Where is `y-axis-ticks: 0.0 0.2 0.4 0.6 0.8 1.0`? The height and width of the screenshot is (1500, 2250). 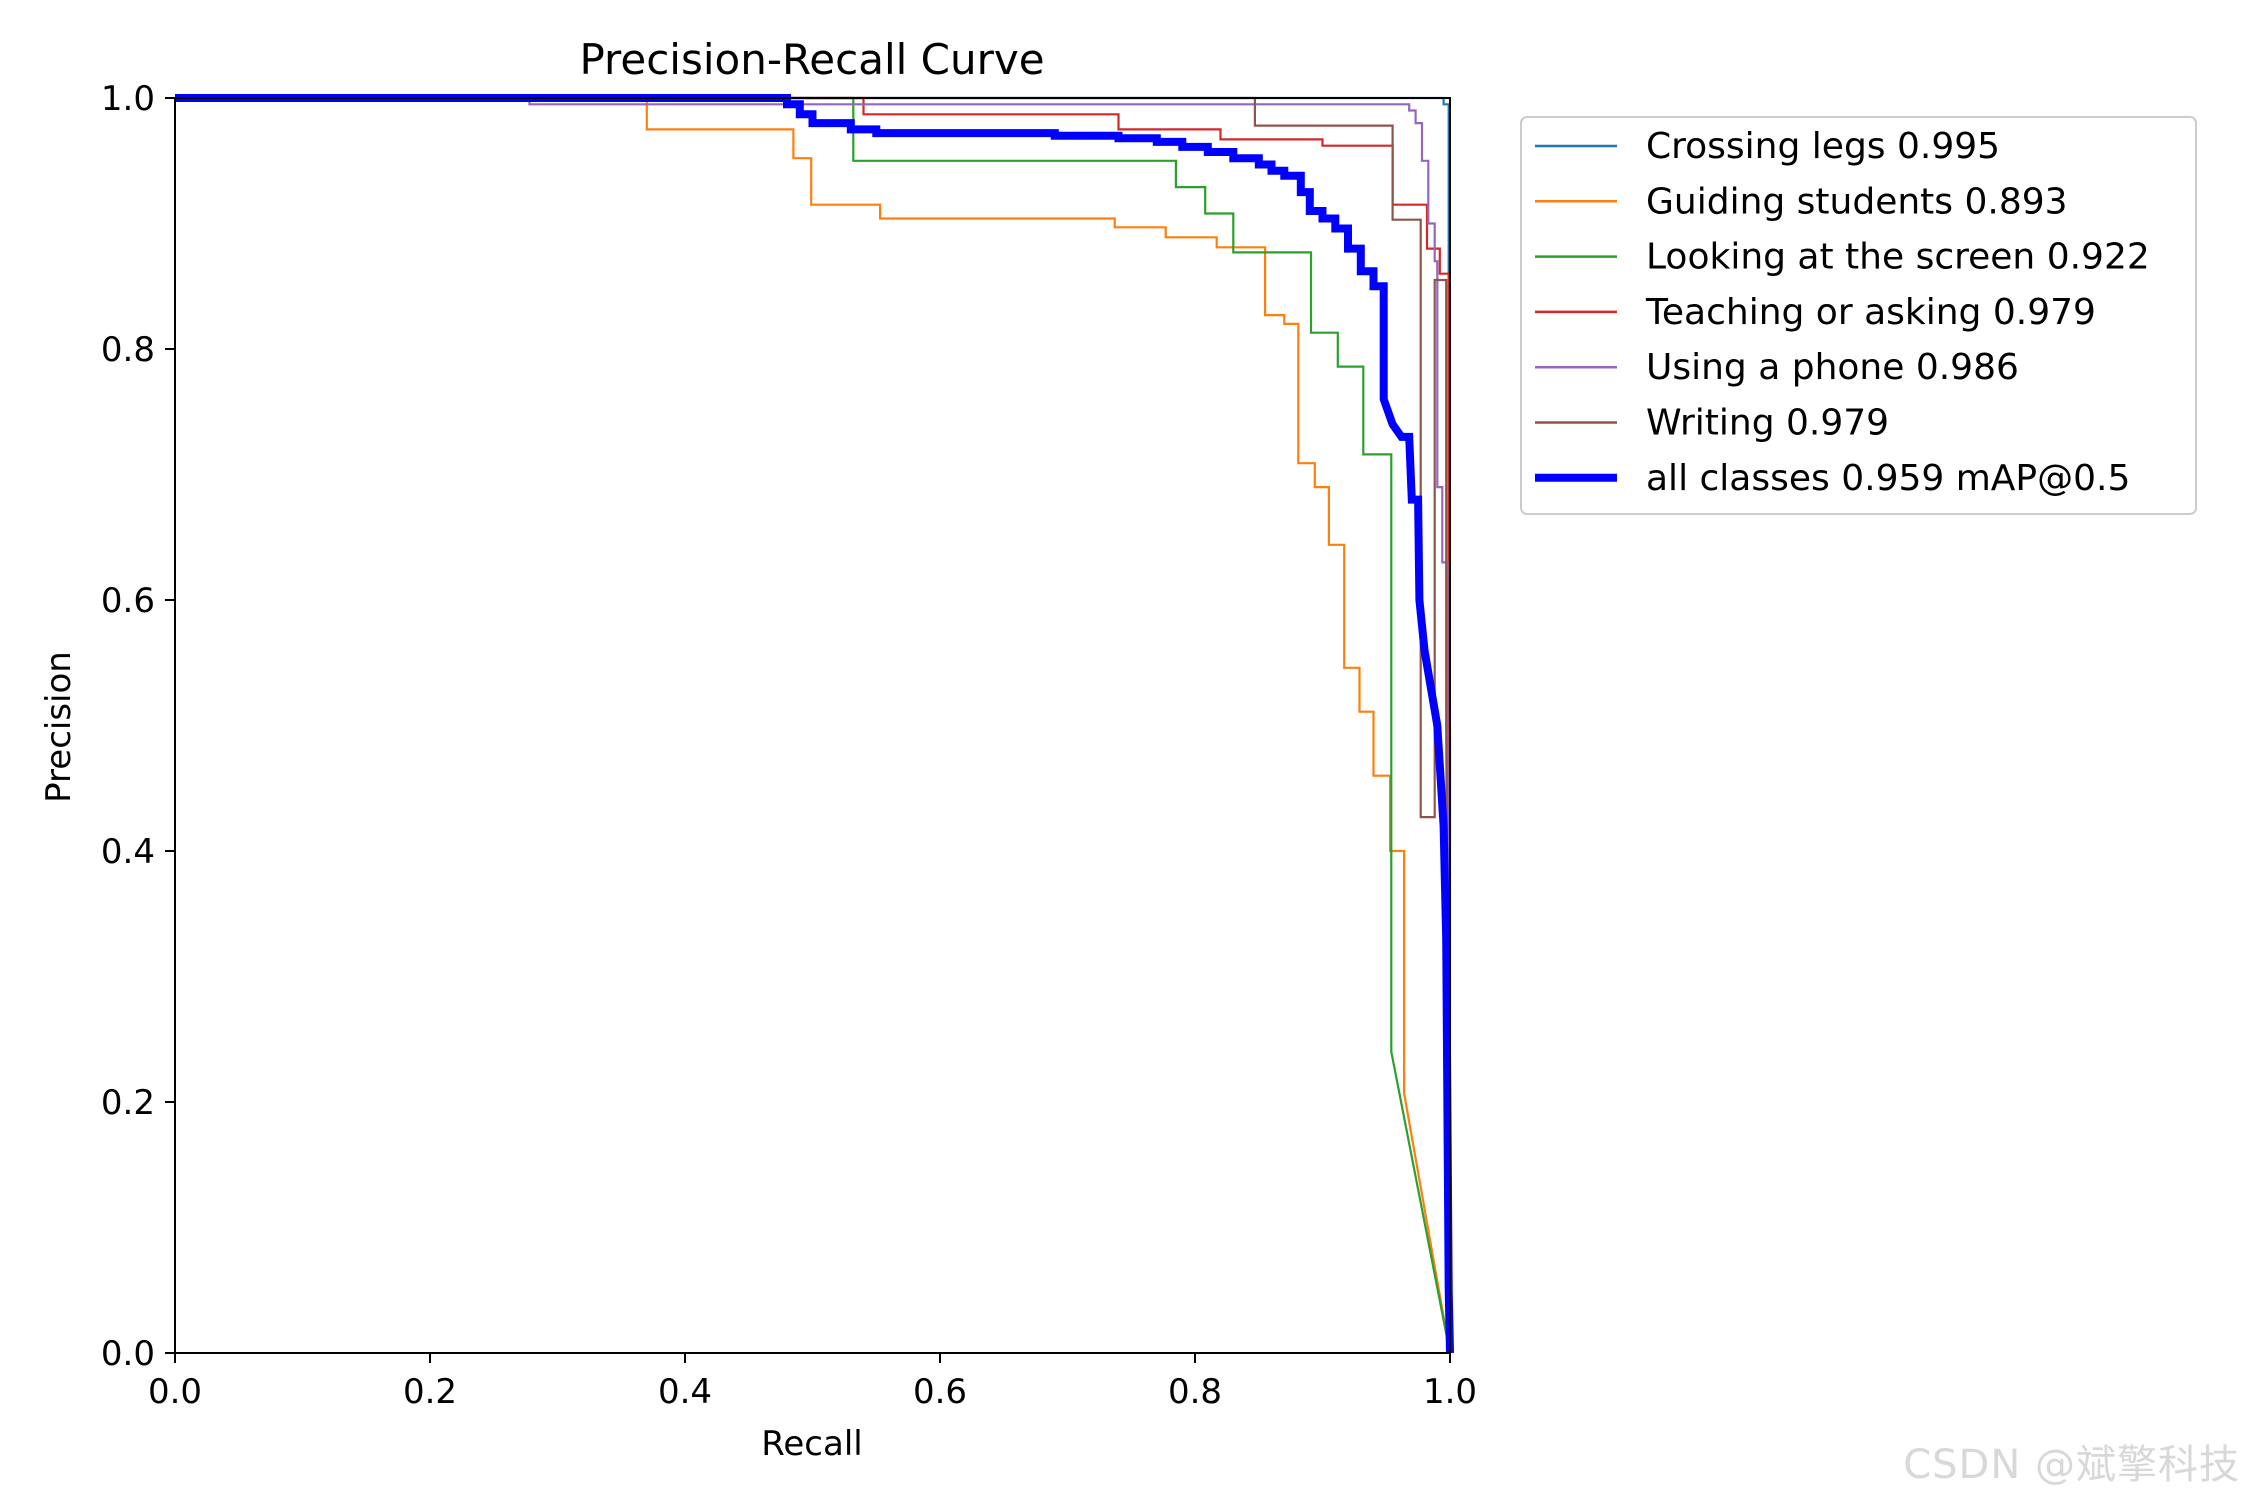 y-axis-ticks: 0.0 0.2 0.4 0.6 0.8 1.0 is located at coordinates (138, 726).